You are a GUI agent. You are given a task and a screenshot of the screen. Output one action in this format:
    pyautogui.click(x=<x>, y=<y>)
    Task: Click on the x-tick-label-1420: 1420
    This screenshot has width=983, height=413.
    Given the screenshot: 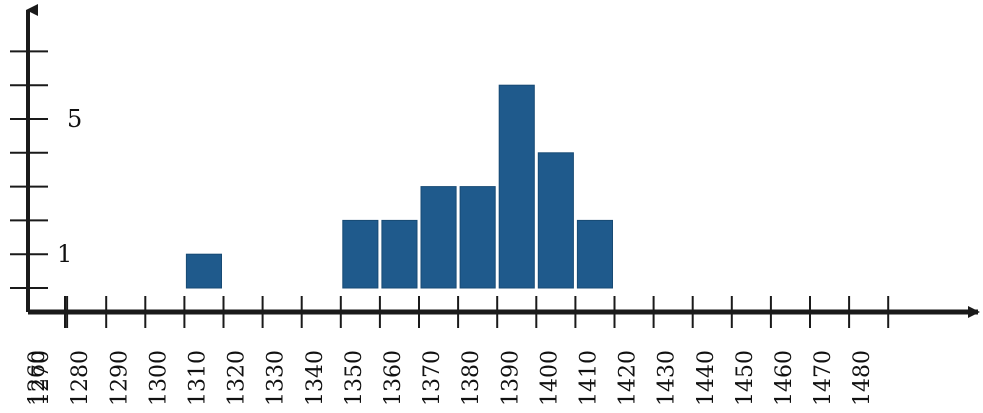 What is the action you would take?
    pyautogui.click(x=628, y=378)
    